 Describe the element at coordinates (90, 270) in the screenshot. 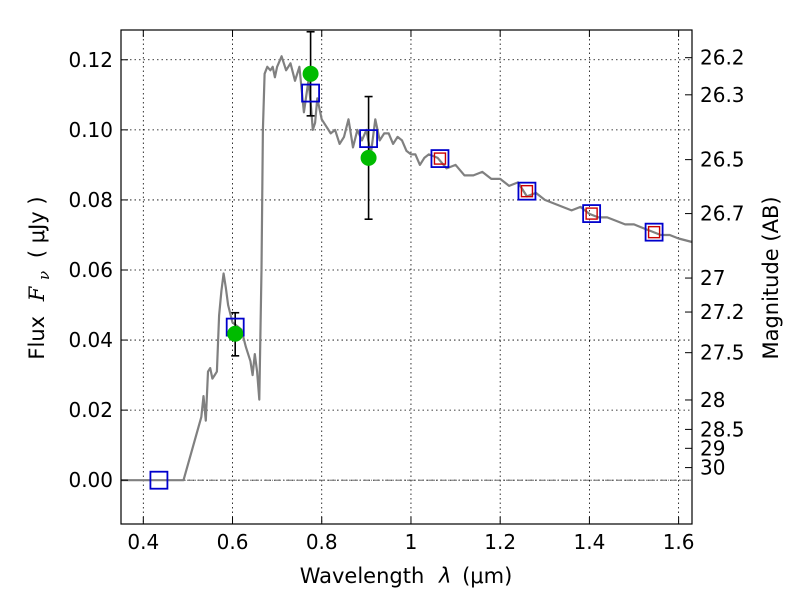

I see `y-tick-label: 0.06` at that location.